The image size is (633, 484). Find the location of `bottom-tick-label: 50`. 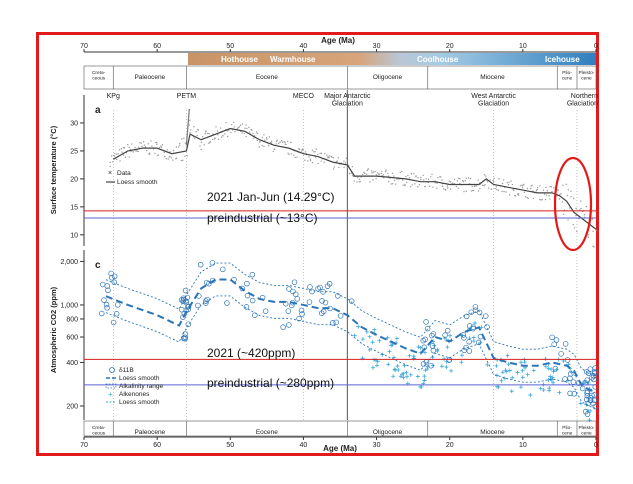

bottom-tick-label: 50 is located at coordinates (230, 445).